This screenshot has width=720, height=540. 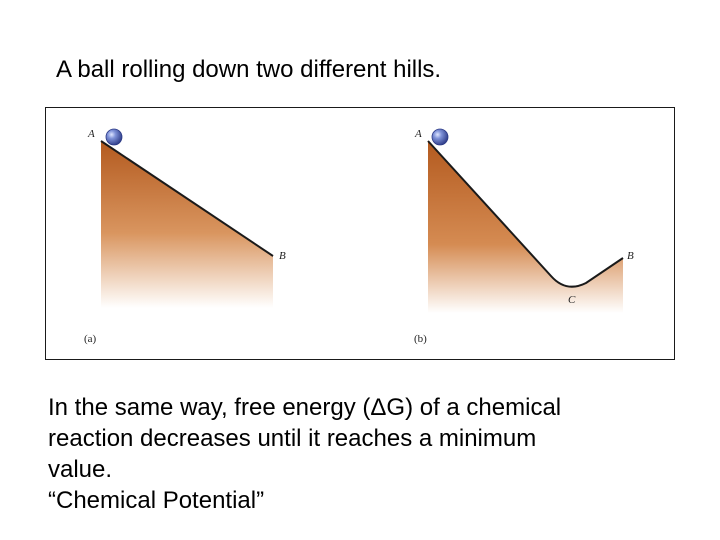 I want to click on hill-a-surface, so click(x=187, y=224).